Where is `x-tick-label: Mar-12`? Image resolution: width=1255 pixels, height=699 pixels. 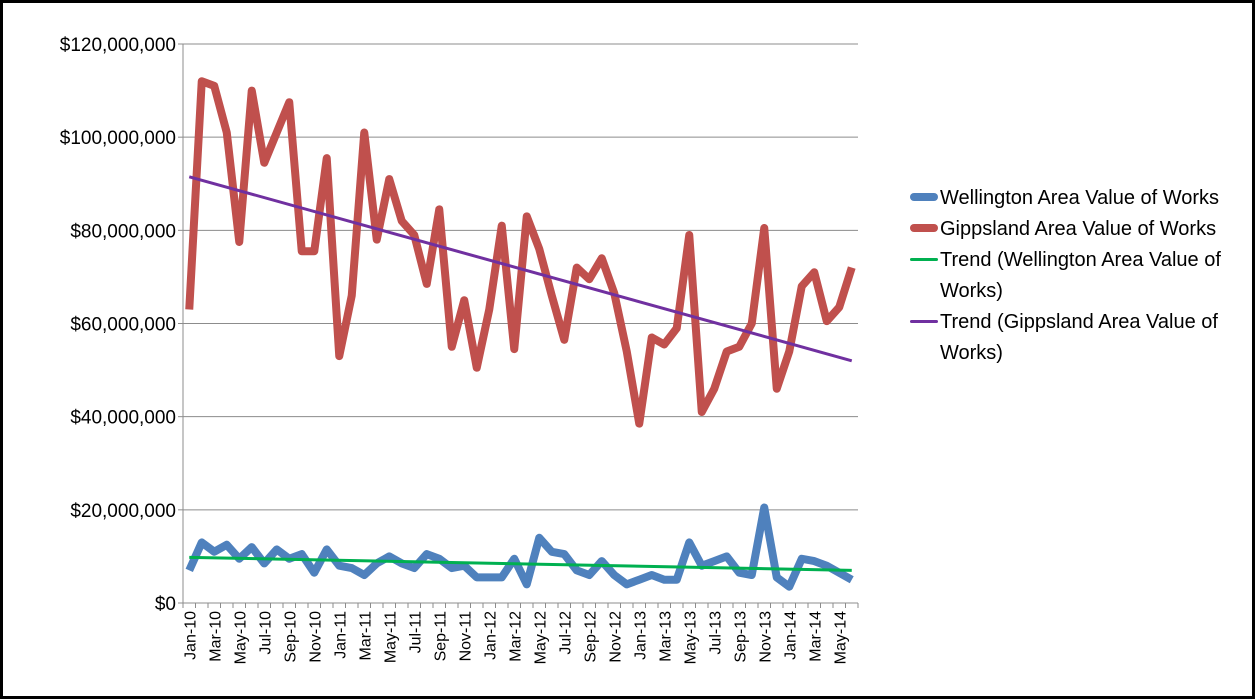 x-tick-label: Mar-12 is located at coordinates (515, 636).